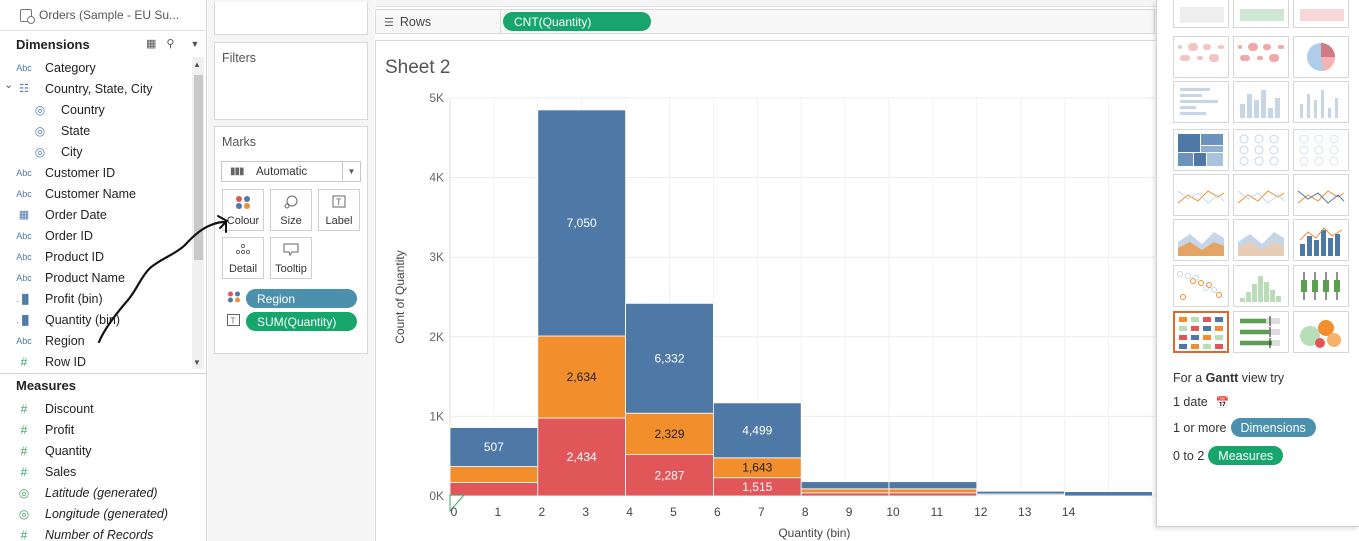  I want to click on pages-card, so click(291, 18).